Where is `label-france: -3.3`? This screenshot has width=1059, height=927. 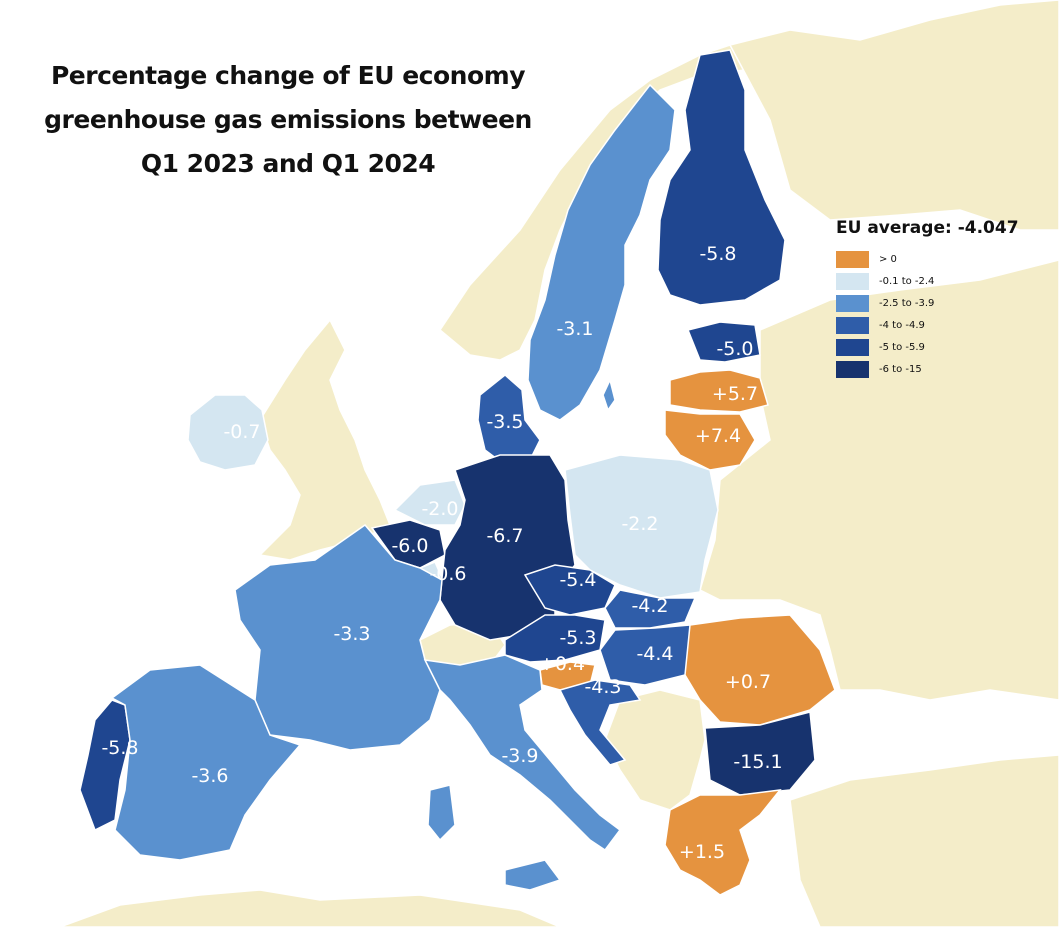 label-france: -3.3 is located at coordinates (351, 634).